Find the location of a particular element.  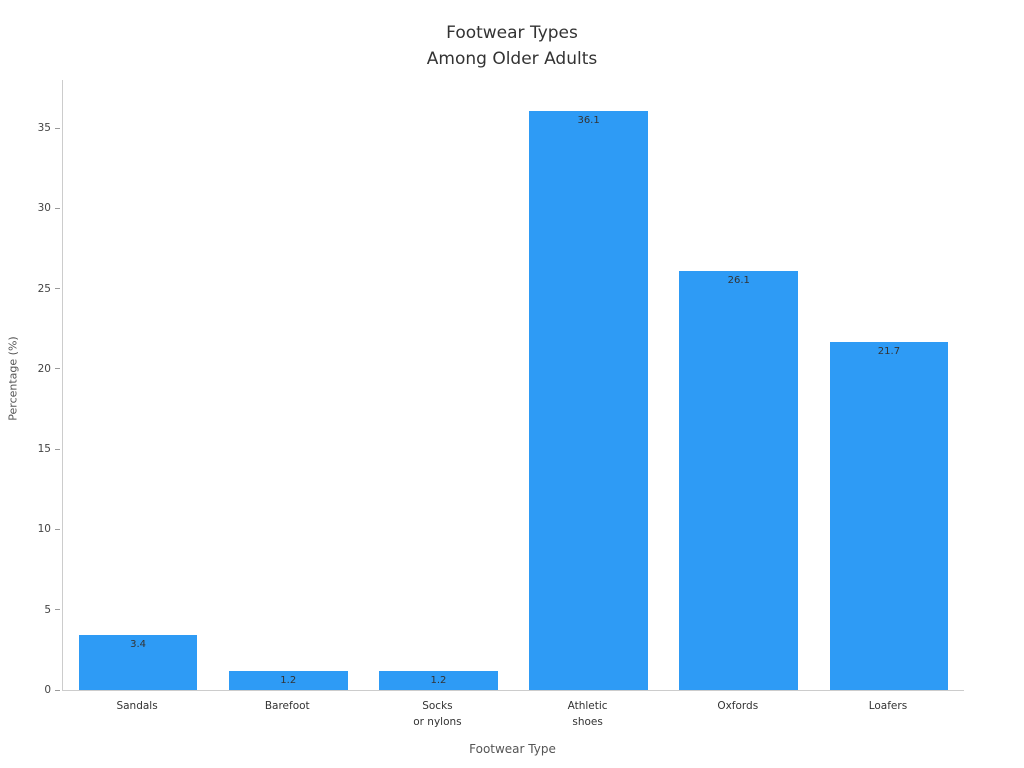

y-tick-label: 35 is located at coordinates (44, 128).